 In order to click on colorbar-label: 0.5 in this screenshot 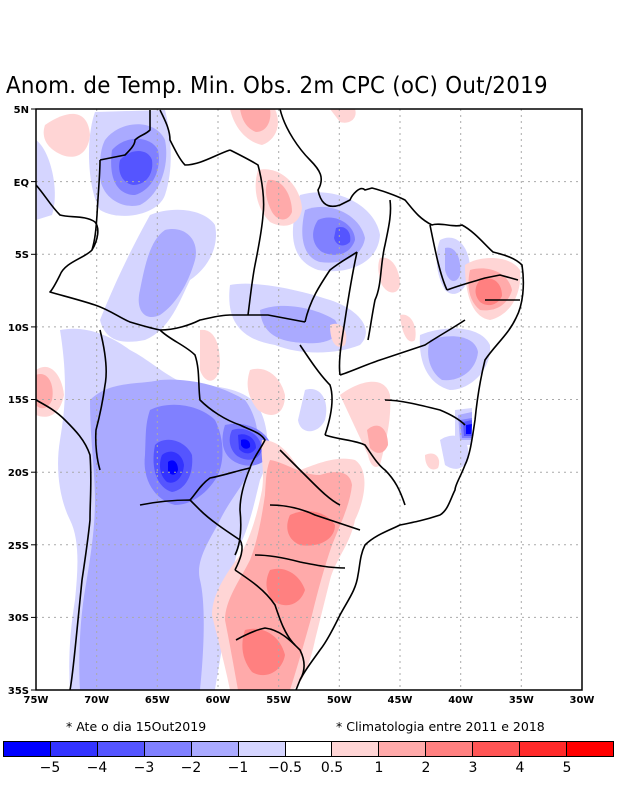, I will do `click(332, 768)`.